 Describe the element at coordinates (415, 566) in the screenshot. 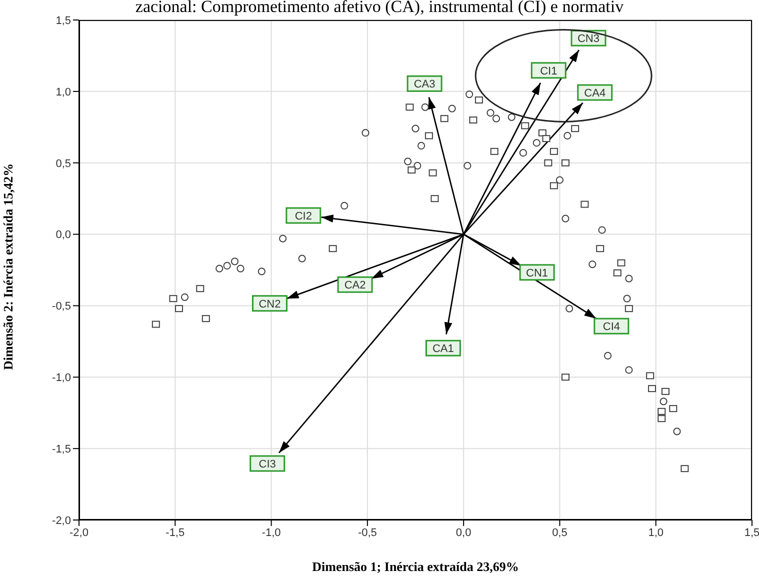

I see `x-axis-title: Dimensão 1; Inércia extraída 23,69%` at that location.